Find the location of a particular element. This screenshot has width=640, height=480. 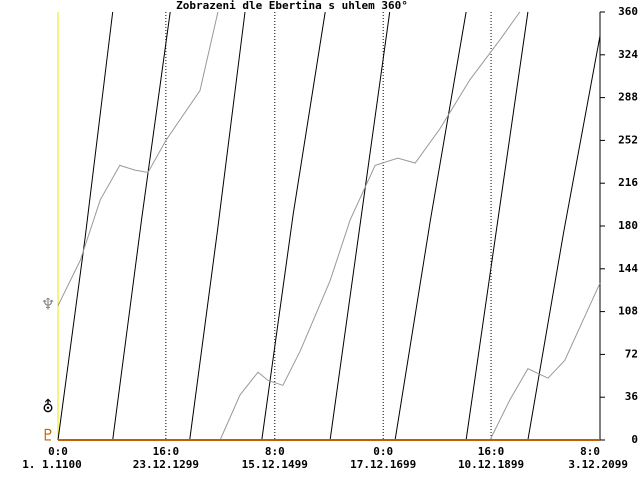

x-tick-date: 17.12.1699 is located at coordinates (383, 464).